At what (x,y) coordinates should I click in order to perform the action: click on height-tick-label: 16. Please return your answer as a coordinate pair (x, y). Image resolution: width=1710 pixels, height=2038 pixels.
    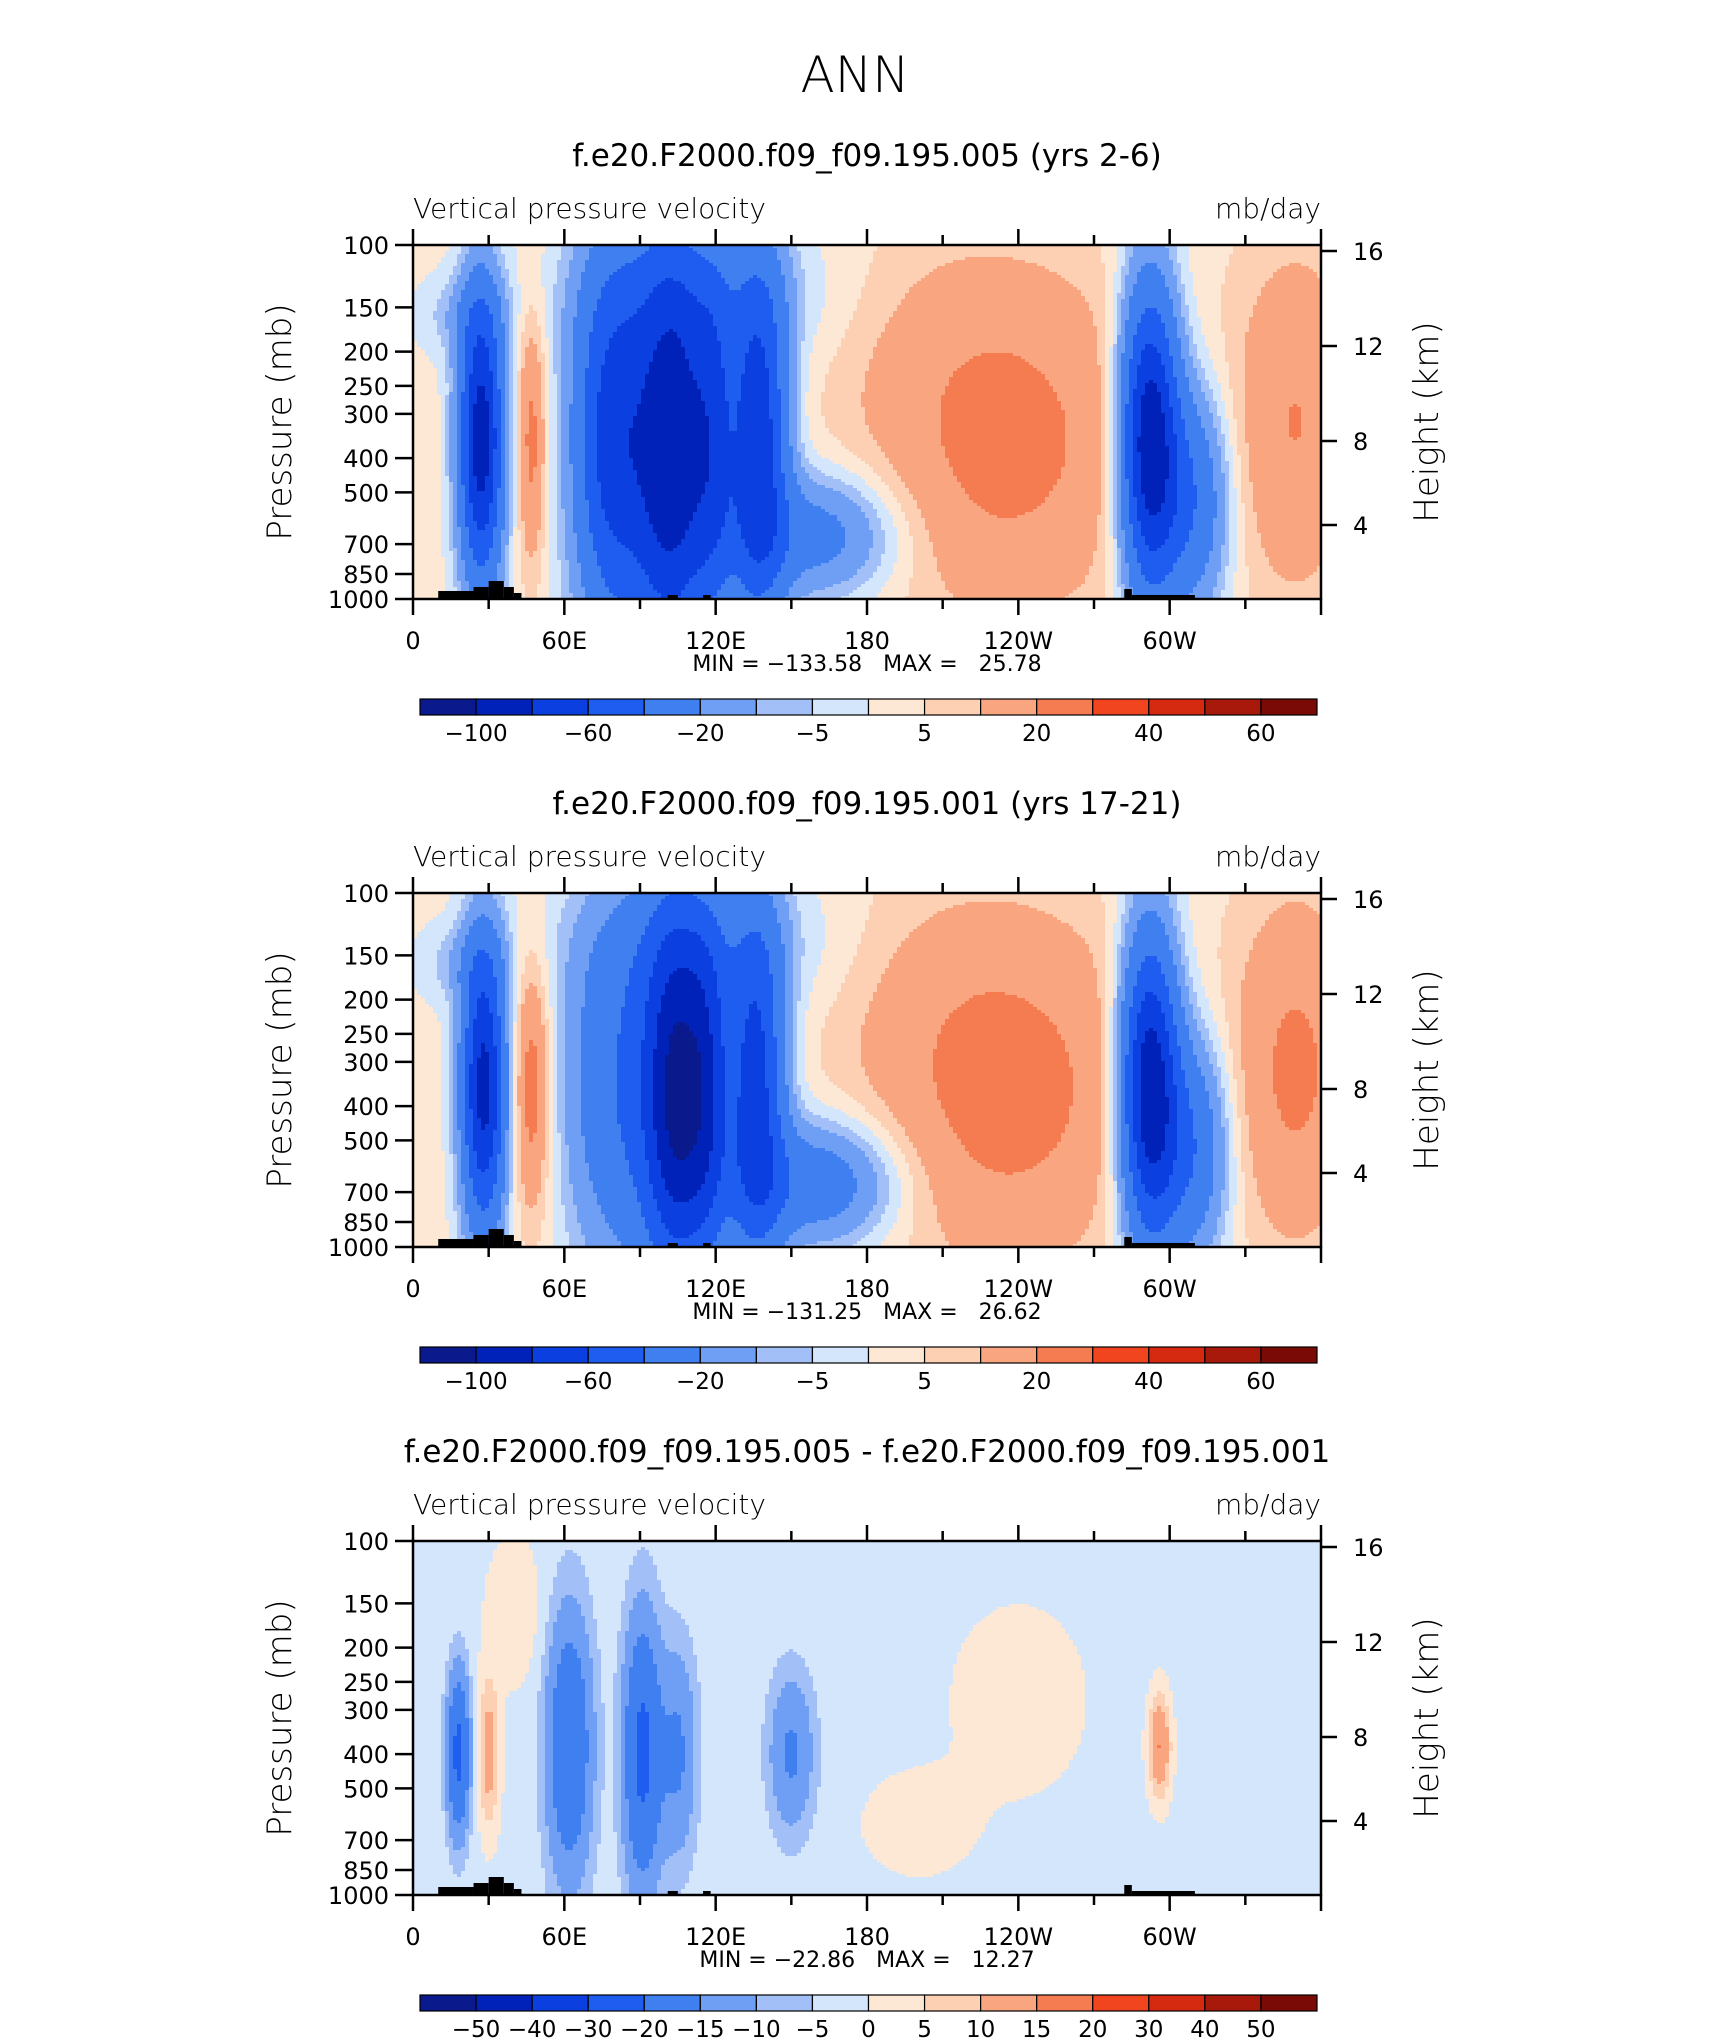
    Looking at the image, I should click on (1368, 900).